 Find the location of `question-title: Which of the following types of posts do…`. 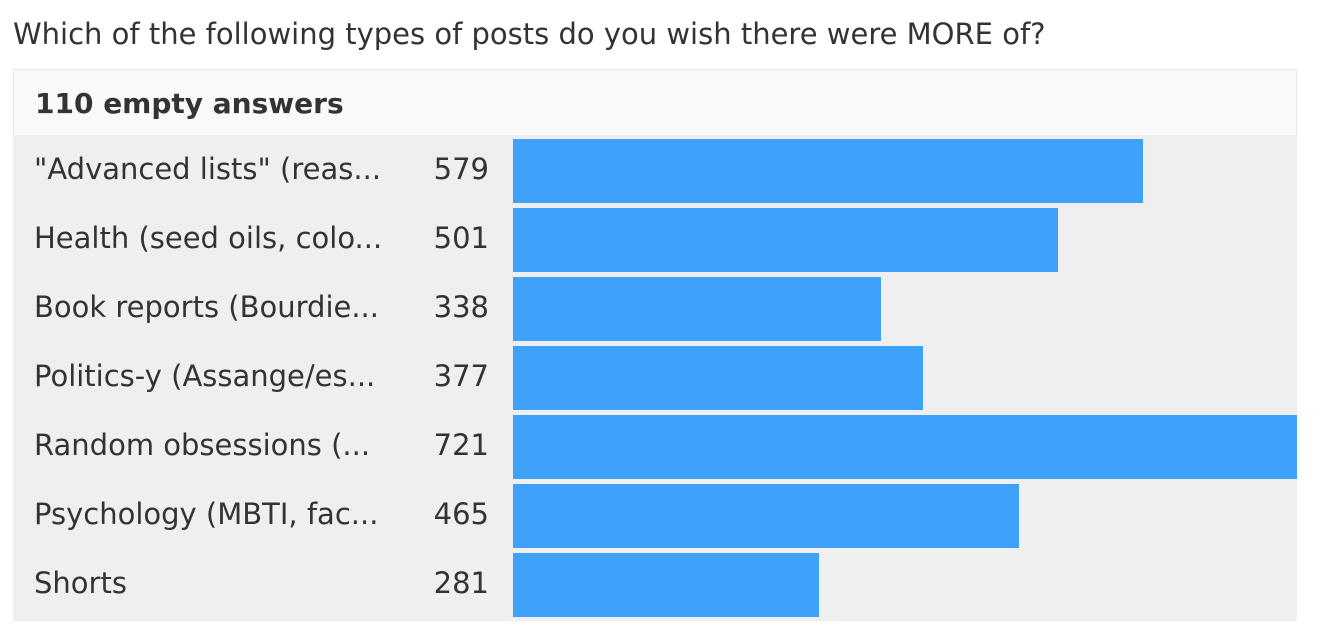

question-title: Which of the following types of posts do… is located at coordinates (529, 34).